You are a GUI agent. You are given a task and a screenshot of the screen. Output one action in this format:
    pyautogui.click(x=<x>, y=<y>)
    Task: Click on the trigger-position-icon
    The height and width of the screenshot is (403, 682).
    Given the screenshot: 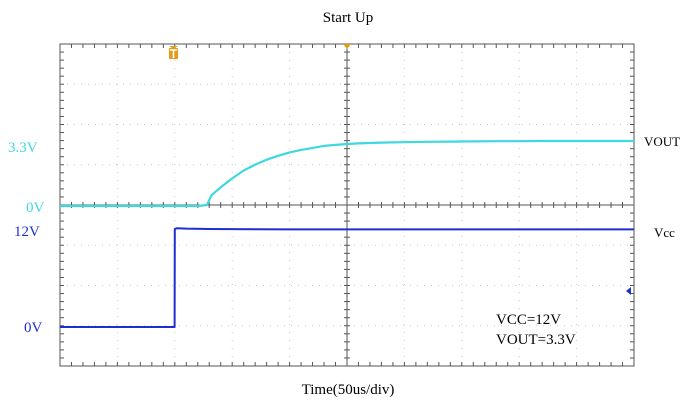 What is the action you would take?
    pyautogui.click(x=347, y=46)
    